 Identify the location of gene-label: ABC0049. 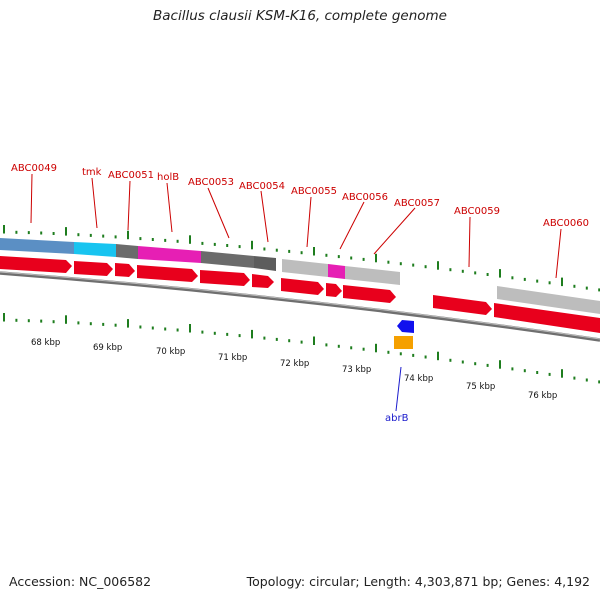
(34, 168).